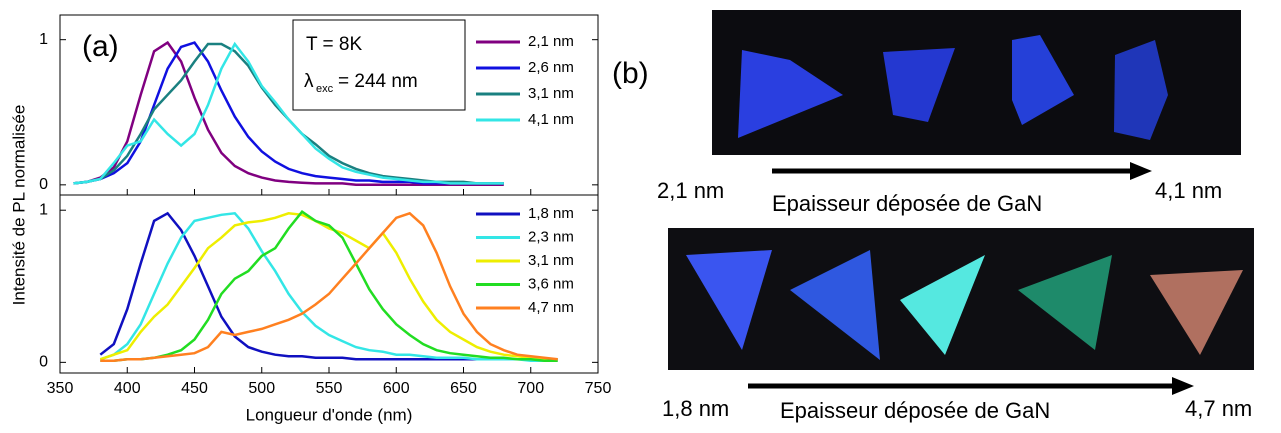  Describe the element at coordinates (100, 46) in the screenshot. I see `panel-label: (a)` at that location.